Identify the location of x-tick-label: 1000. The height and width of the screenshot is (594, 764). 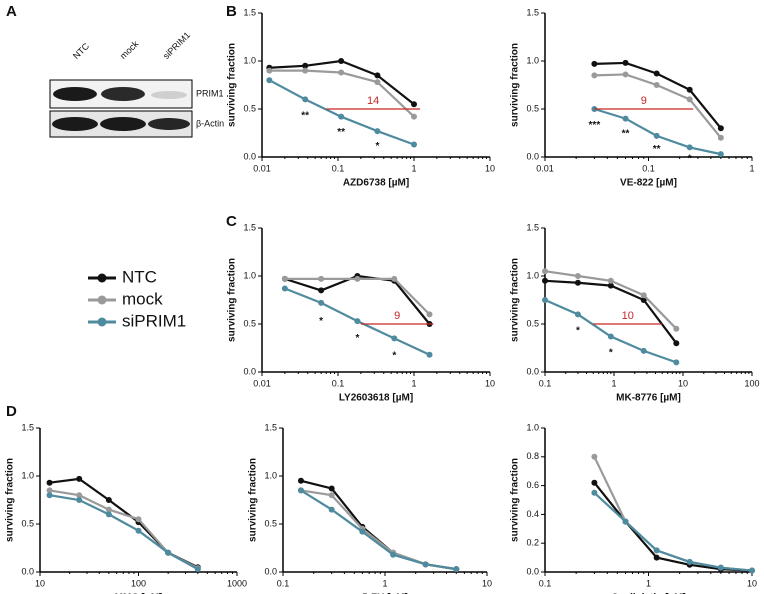
(237, 583).